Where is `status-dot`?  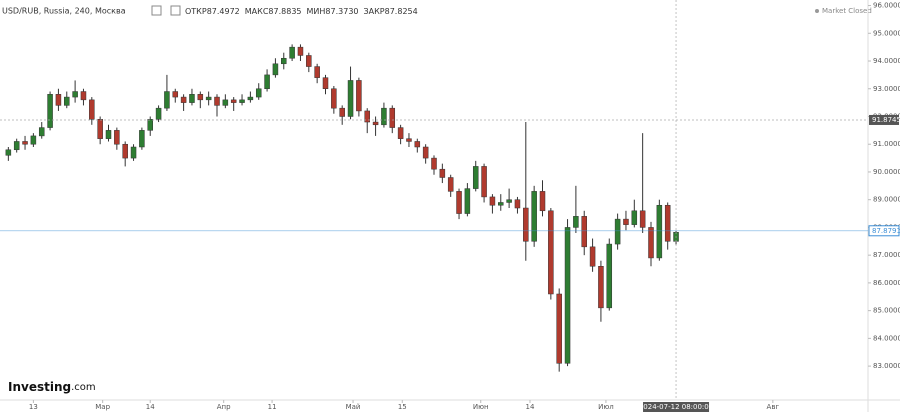
status-dot is located at coordinates (817, 11).